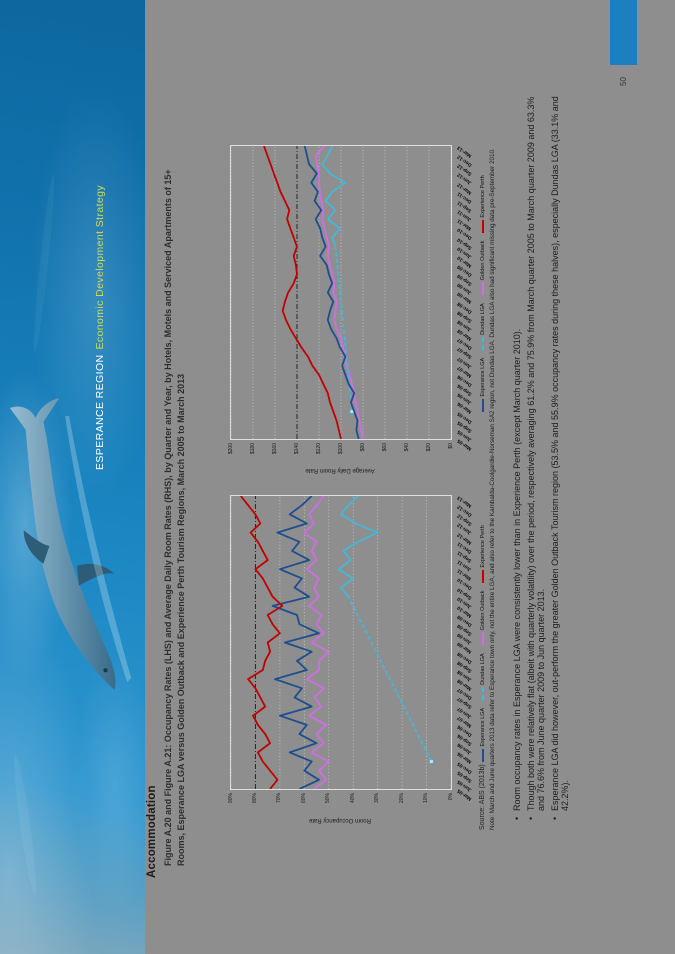  Describe the element at coordinates (482, 797) in the screenshot. I see `source-line: Source: ABS (2013b)` at that location.